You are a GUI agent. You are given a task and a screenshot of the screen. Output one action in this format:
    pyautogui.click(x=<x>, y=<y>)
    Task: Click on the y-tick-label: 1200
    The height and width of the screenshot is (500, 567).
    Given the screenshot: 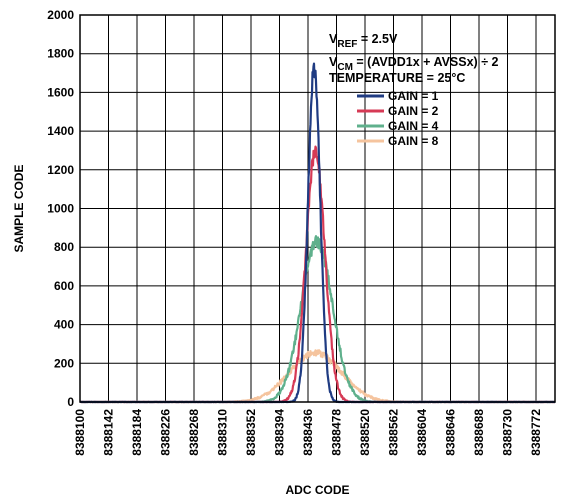 What is the action you would take?
    pyautogui.click(x=60, y=170)
    